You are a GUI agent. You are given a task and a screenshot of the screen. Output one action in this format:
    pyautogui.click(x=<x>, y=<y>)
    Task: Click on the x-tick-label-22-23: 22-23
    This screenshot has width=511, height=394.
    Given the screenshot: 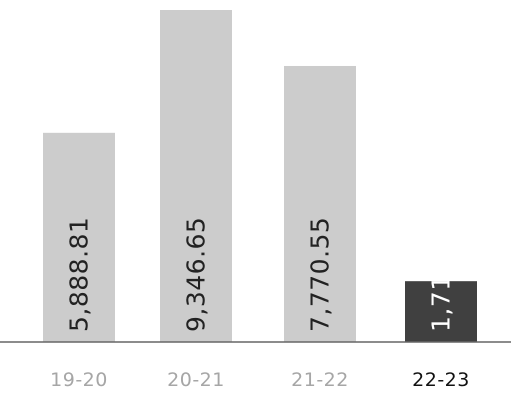 What is the action you would take?
    pyautogui.click(x=441, y=380)
    